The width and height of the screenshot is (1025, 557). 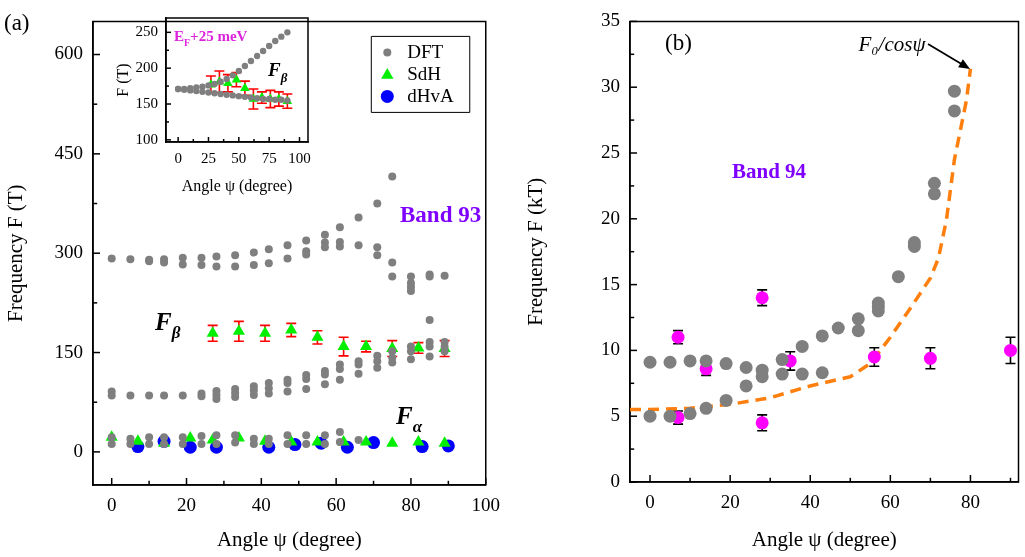 What do you see at coordinates (424, 74) in the screenshot?
I see `legend-label: SdH` at bounding box center [424, 74].